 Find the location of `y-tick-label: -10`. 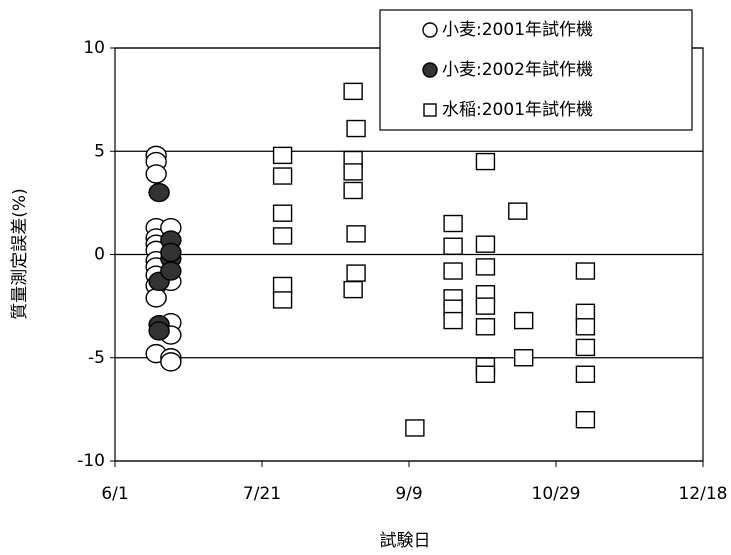

y-tick-label: -10 is located at coordinates (91, 461).